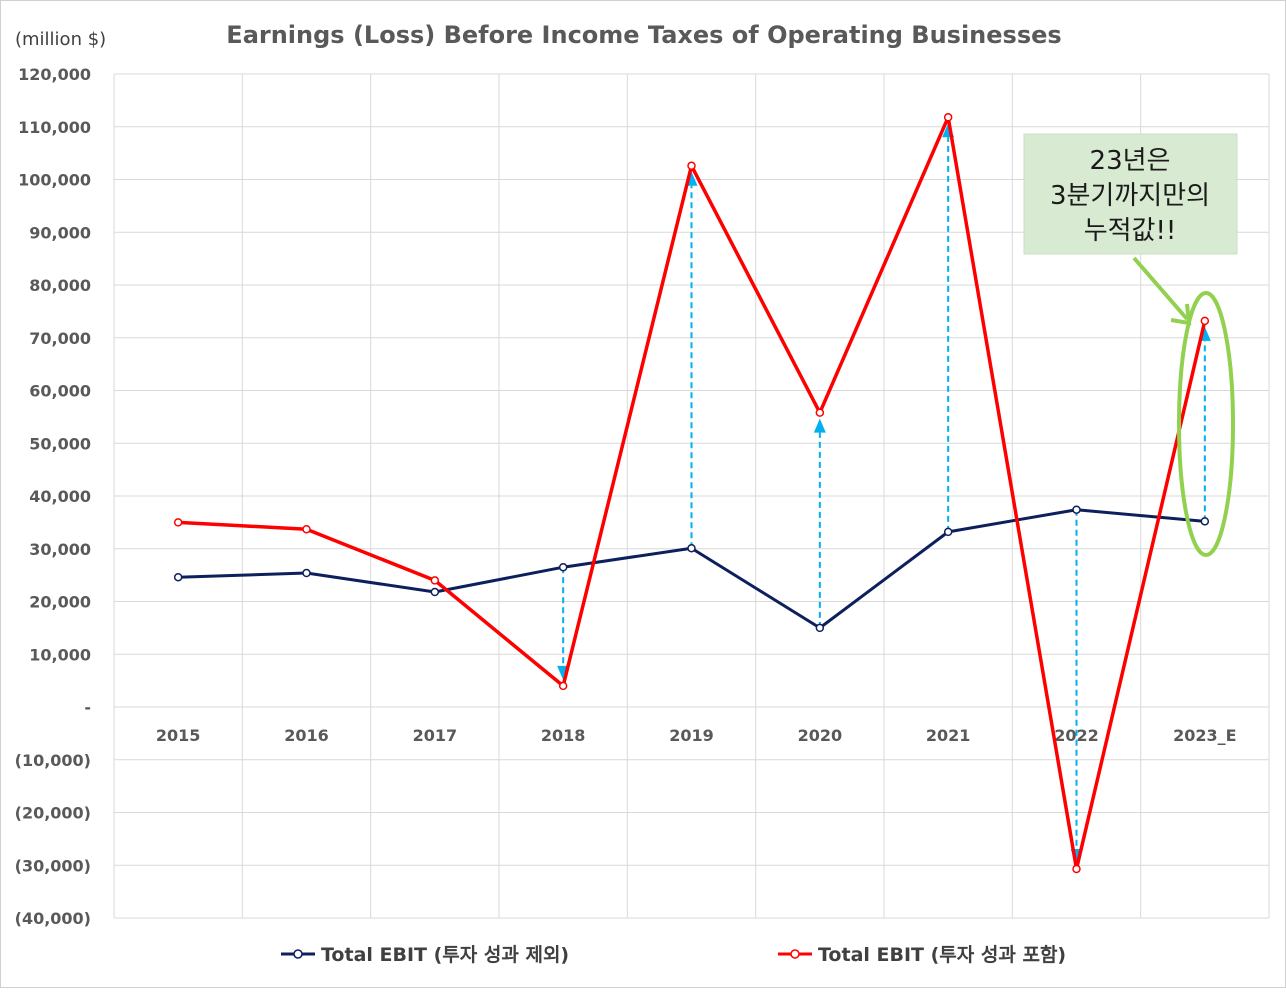 Image resolution: width=1286 pixels, height=993 pixels. I want to click on series-1-point-2017, so click(435, 592).